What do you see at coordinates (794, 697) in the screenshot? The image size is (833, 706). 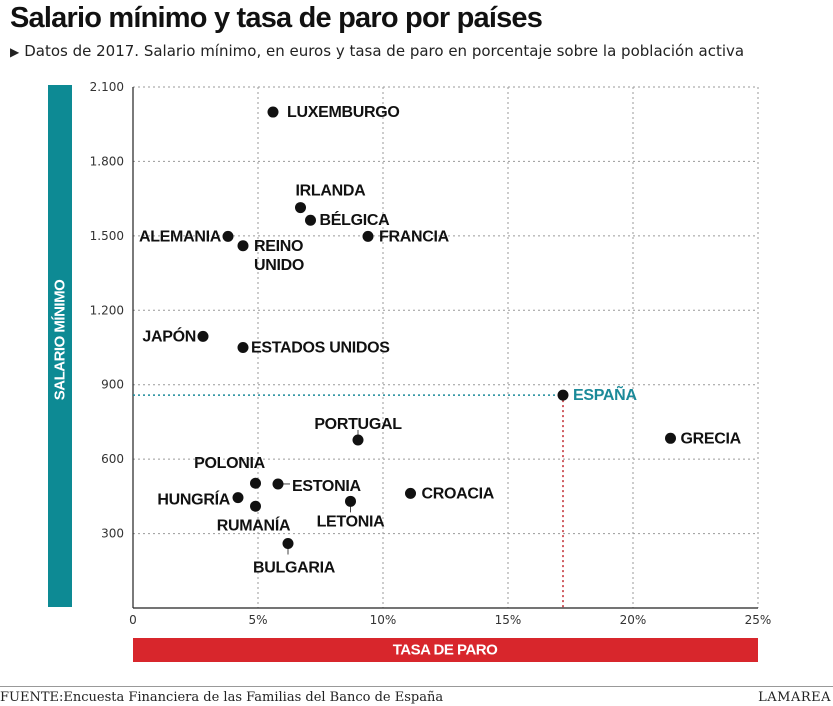 I see `footer-brand: LAMAREA` at bounding box center [794, 697].